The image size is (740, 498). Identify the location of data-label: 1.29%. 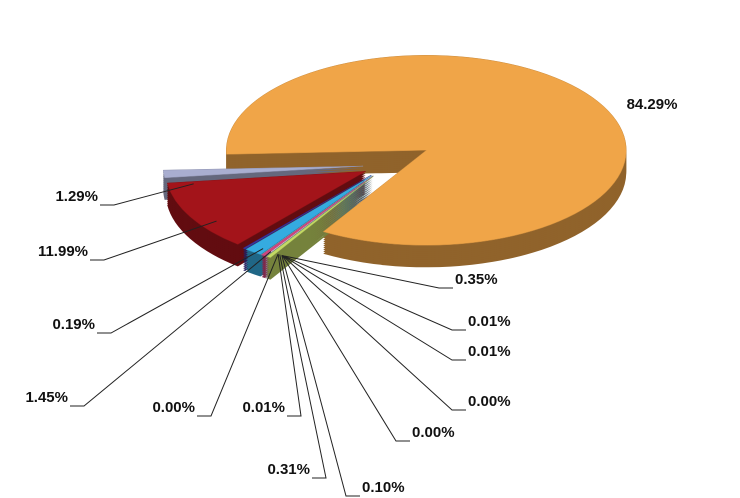
(76, 196).